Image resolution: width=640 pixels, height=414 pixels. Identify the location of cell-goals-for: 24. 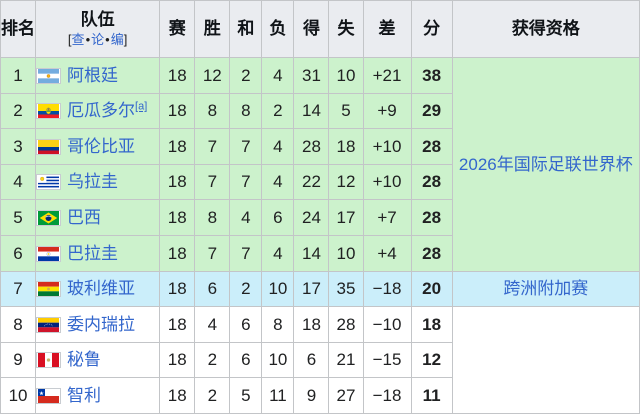
(311, 217).